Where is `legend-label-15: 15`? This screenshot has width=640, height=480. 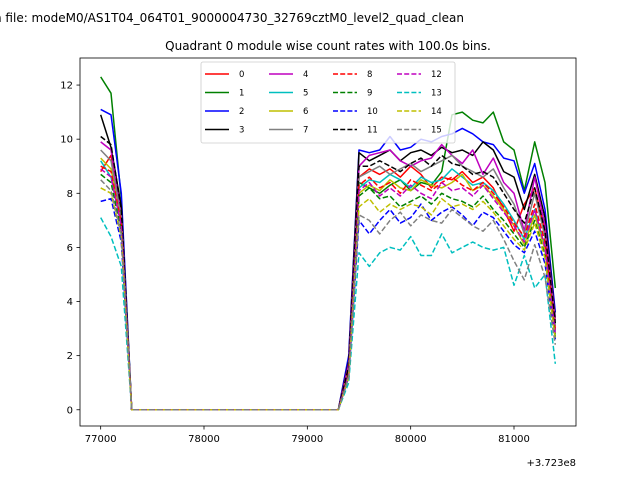 legend-label-15: 15 is located at coordinates (436, 131).